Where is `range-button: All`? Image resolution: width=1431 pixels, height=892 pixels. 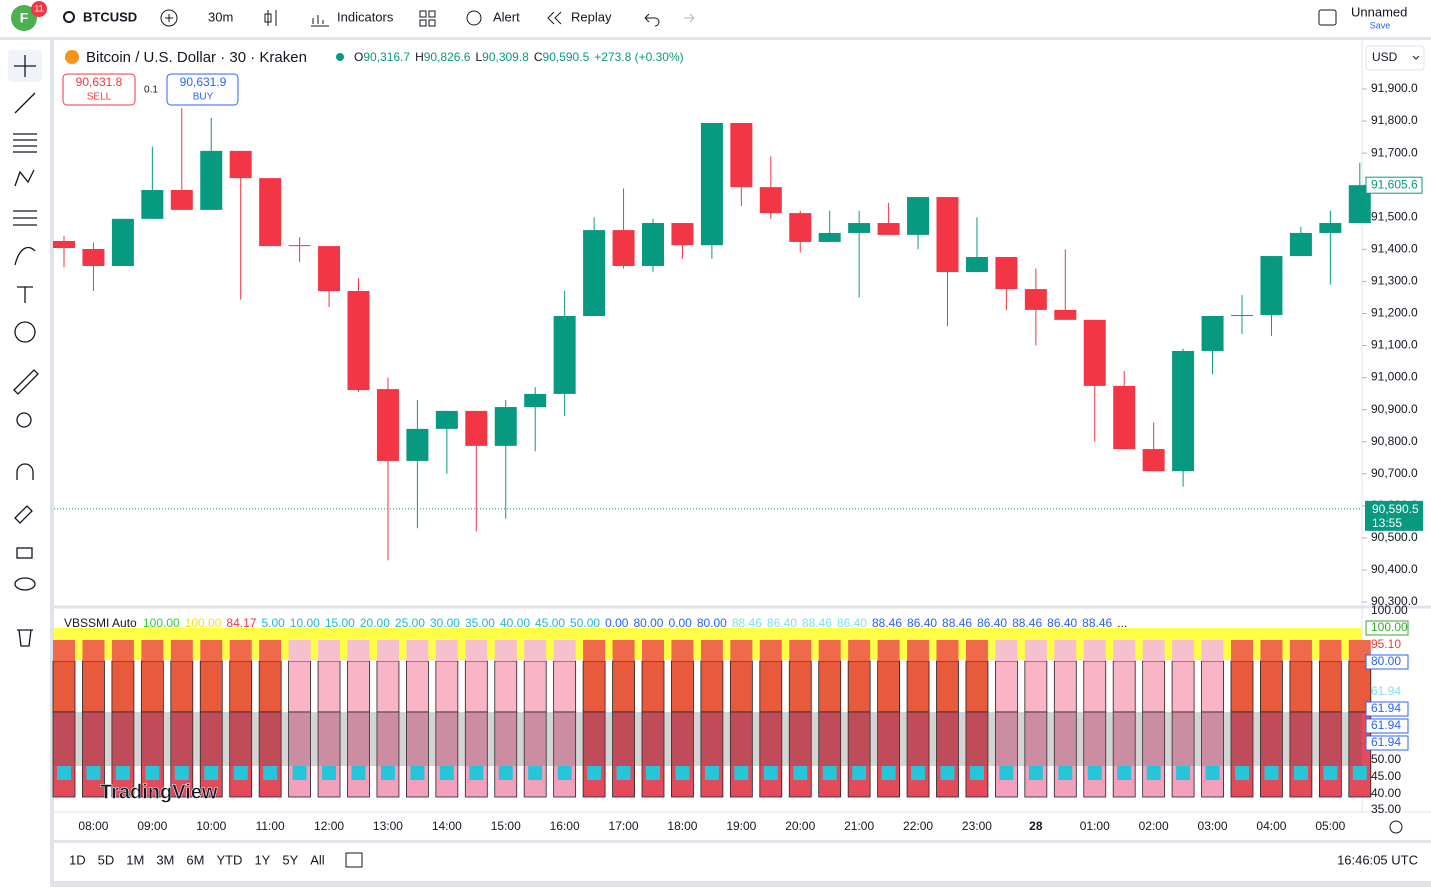 range-button: All is located at coordinates (317, 859).